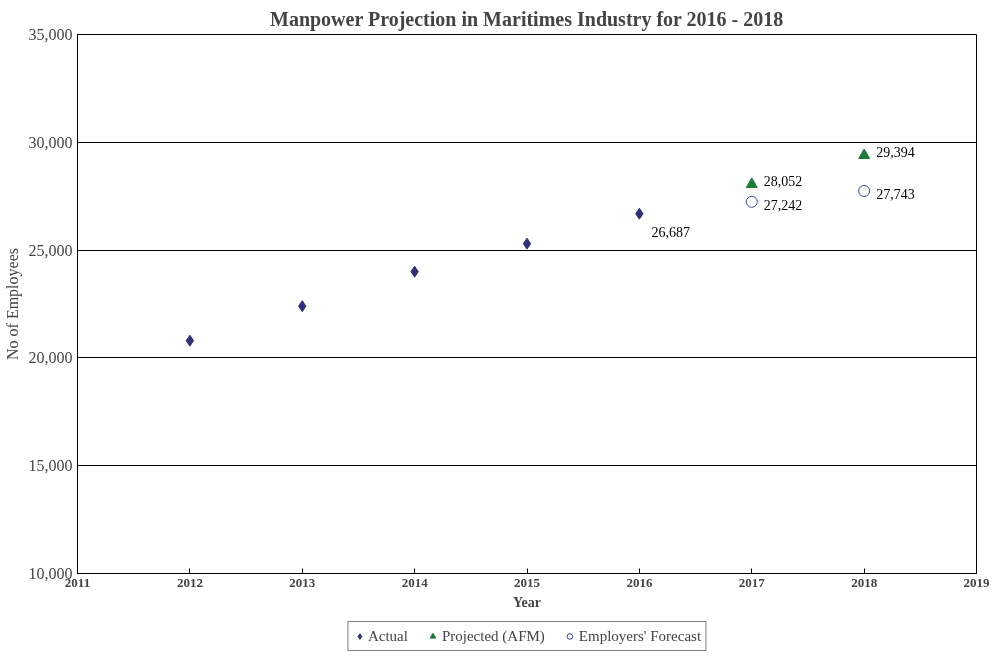 This screenshot has height=666, width=1001. What do you see at coordinates (50, 34) in the screenshot?
I see `y-tick-label: 35,000` at bounding box center [50, 34].